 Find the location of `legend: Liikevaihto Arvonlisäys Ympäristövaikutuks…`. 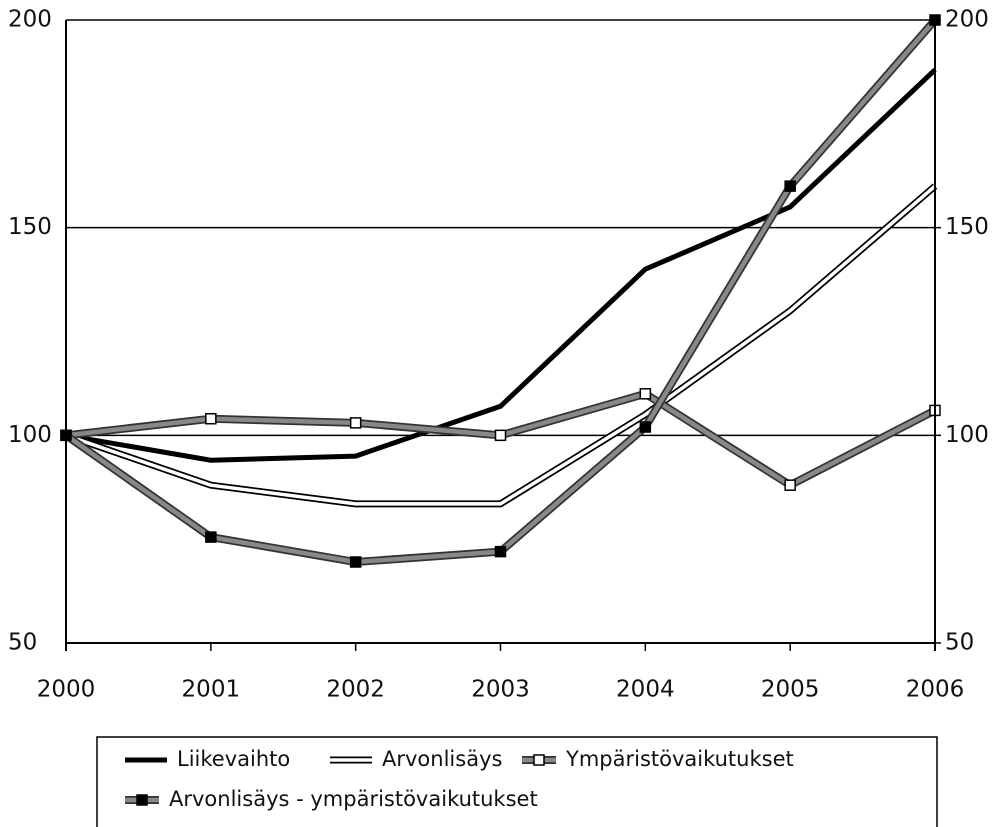

legend: Liikevaihto Arvonlisäys Ympäristövaikutuks… is located at coordinates (517, 781).